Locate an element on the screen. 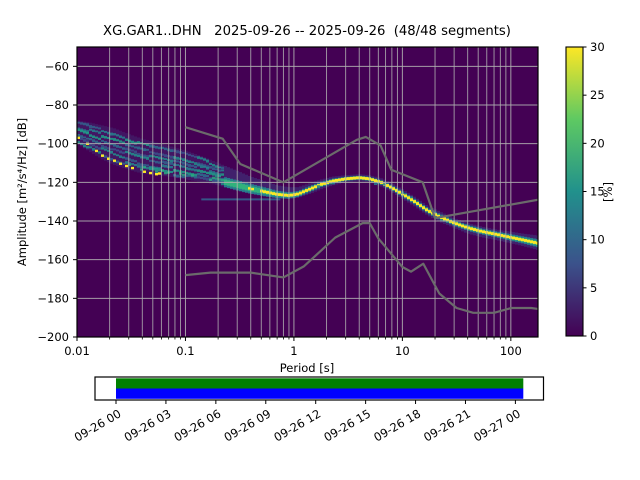  colorbar-tick-label: 5 is located at coordinates (593, 288).